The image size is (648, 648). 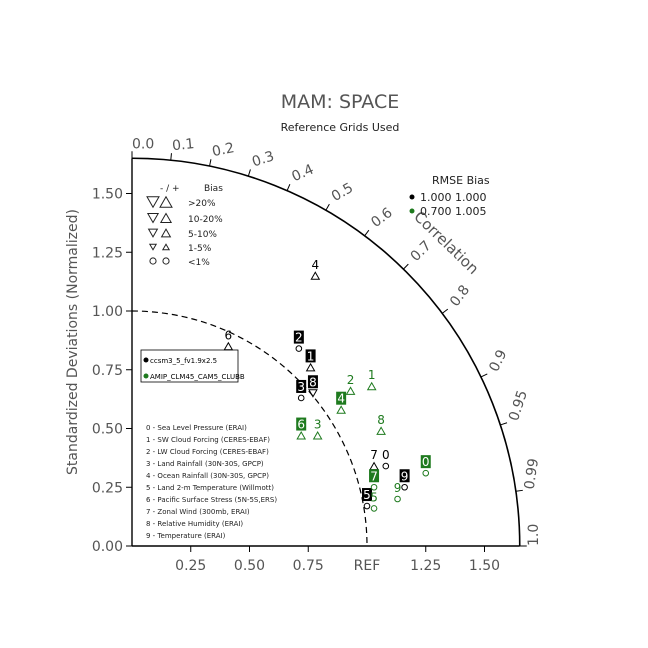 I want to click on variable-legend-item-9: 9 - Temperature (ERAI), so click(x=186, y=536).